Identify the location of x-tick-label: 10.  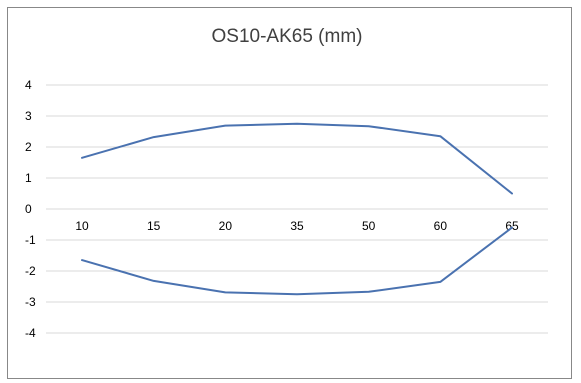
(82, 226).